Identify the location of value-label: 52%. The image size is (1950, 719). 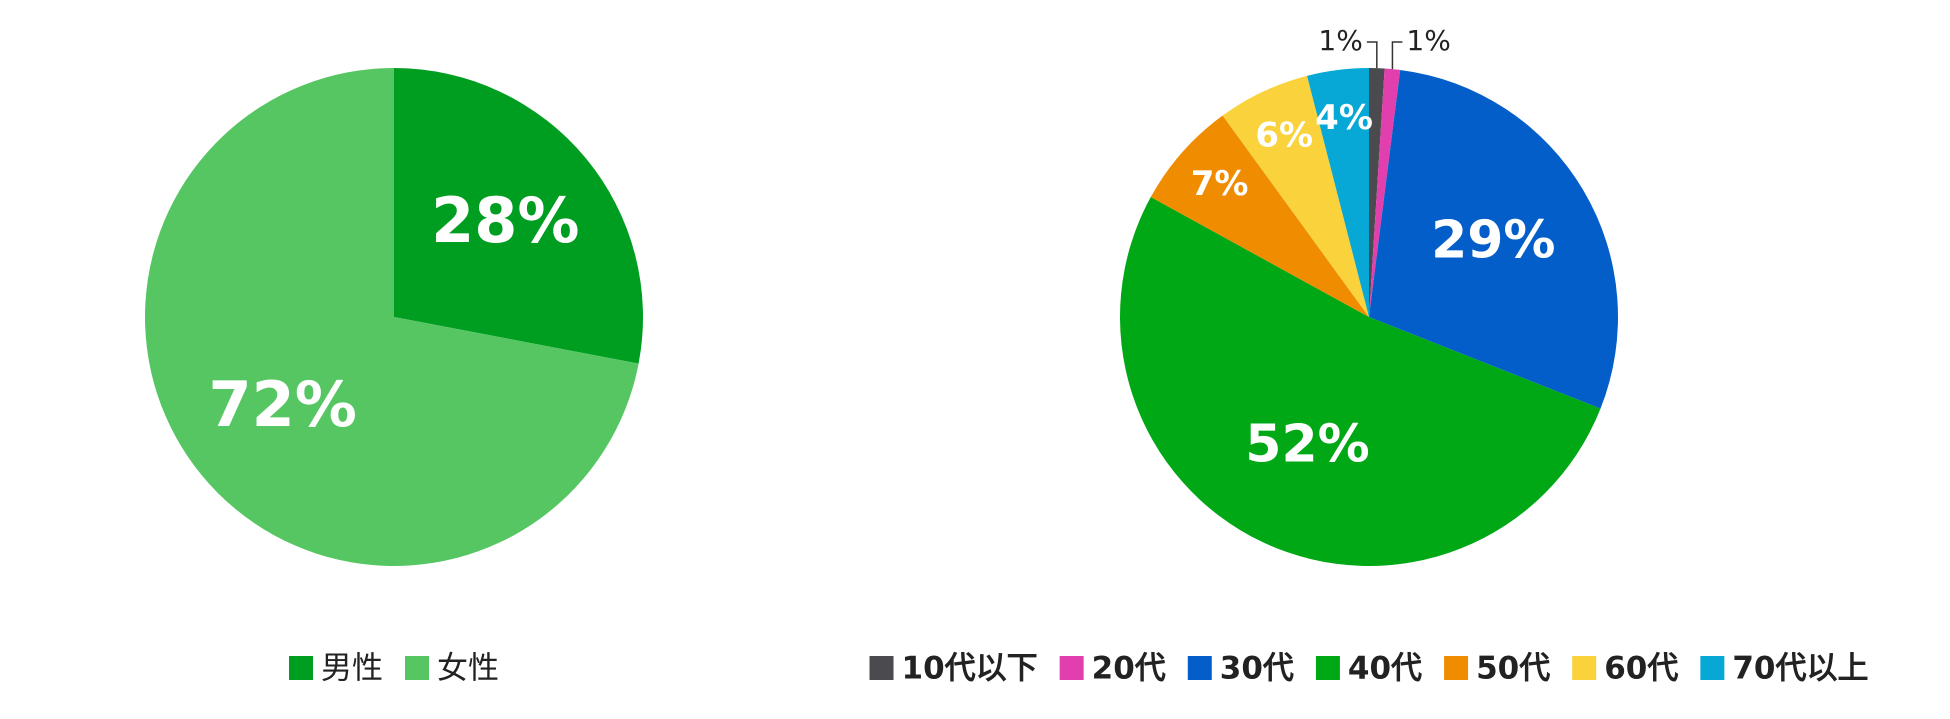
(1307, 445).